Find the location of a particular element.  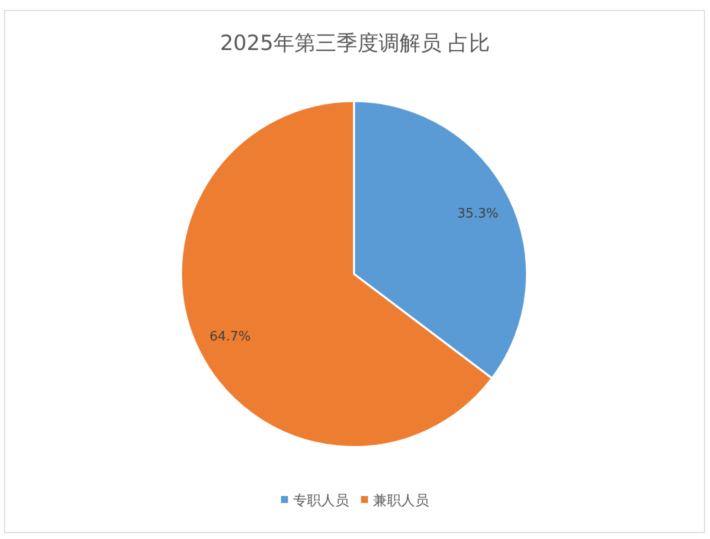

legend-label: 专职人员 is located at coordinates (321, 501).